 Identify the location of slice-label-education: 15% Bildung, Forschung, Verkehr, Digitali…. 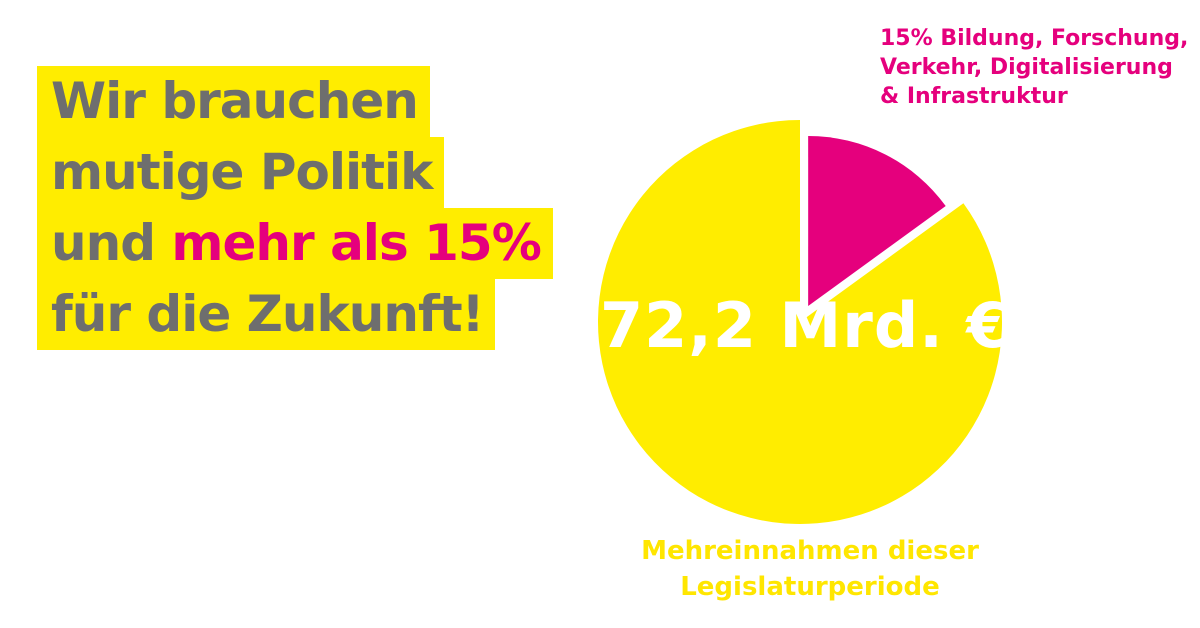
(1034, 67).